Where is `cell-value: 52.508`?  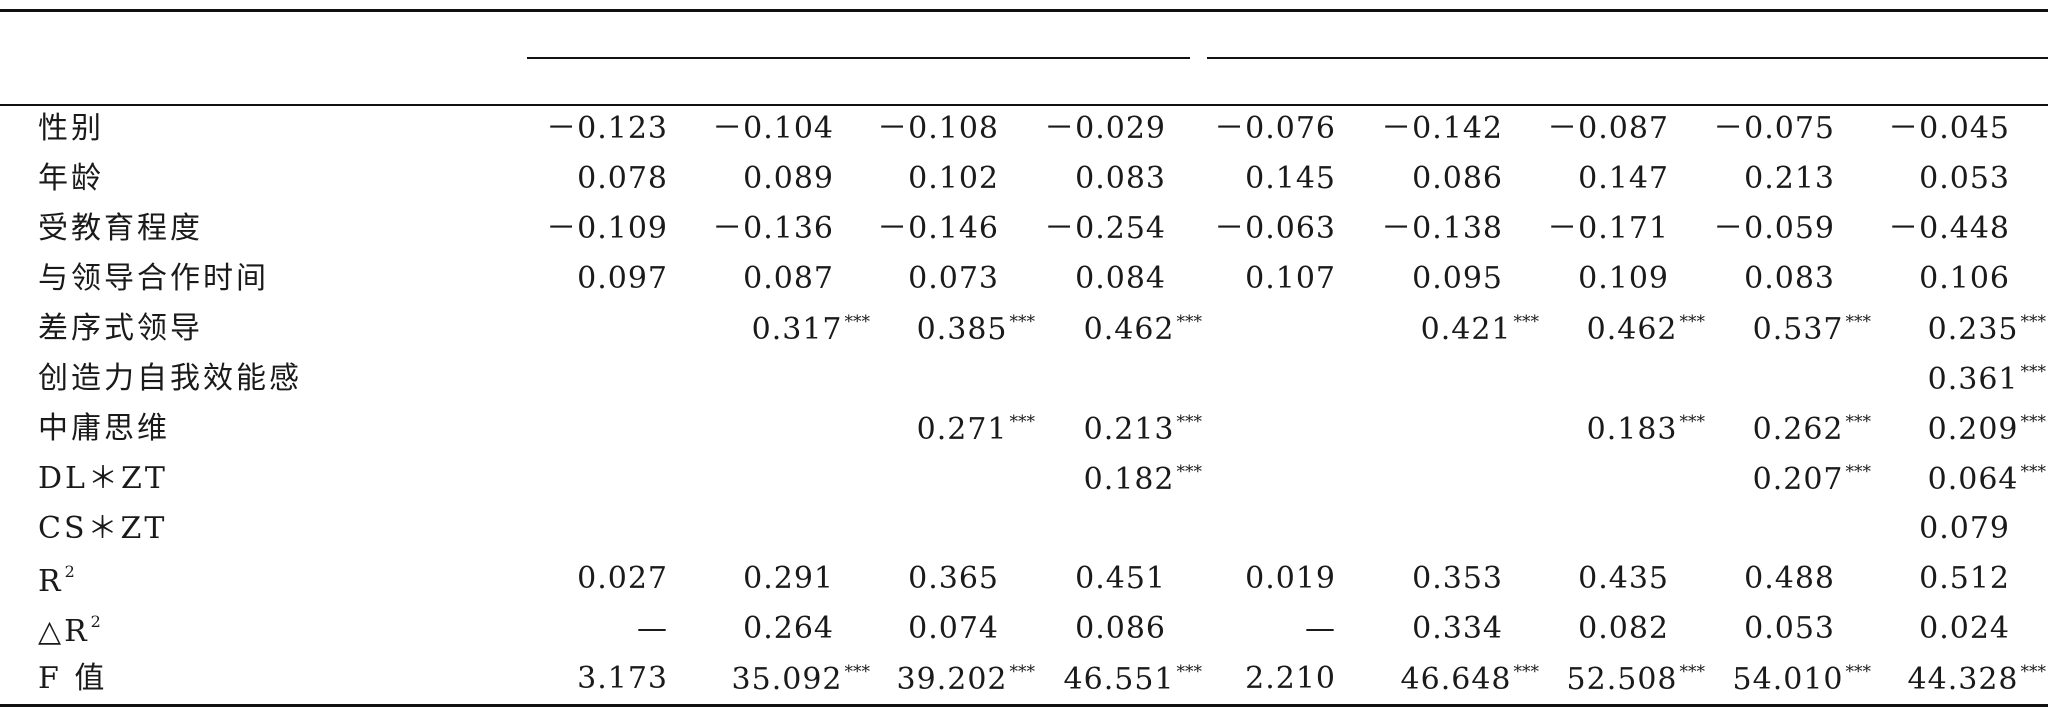 cell-value: 52.508 is located at coordinates (1622, 679).